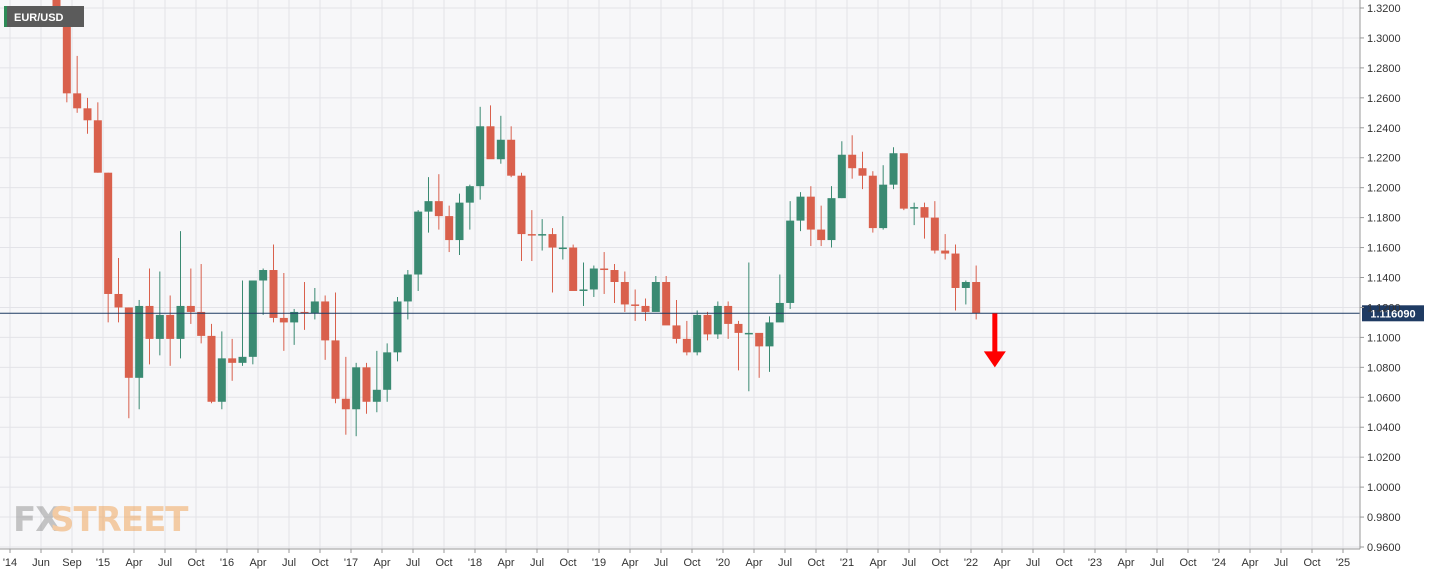 The height and width of the screenshot is (576, 1441). I want to click on x-tick-label: '18, so click(475, 563).